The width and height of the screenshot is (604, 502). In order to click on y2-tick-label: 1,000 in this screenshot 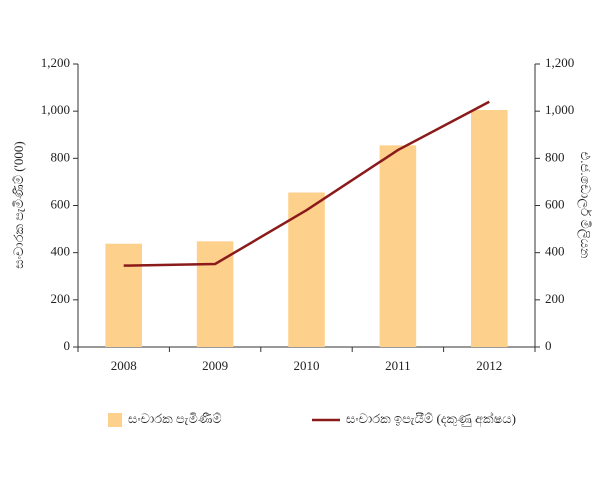, I will do `click(559, 109)`.